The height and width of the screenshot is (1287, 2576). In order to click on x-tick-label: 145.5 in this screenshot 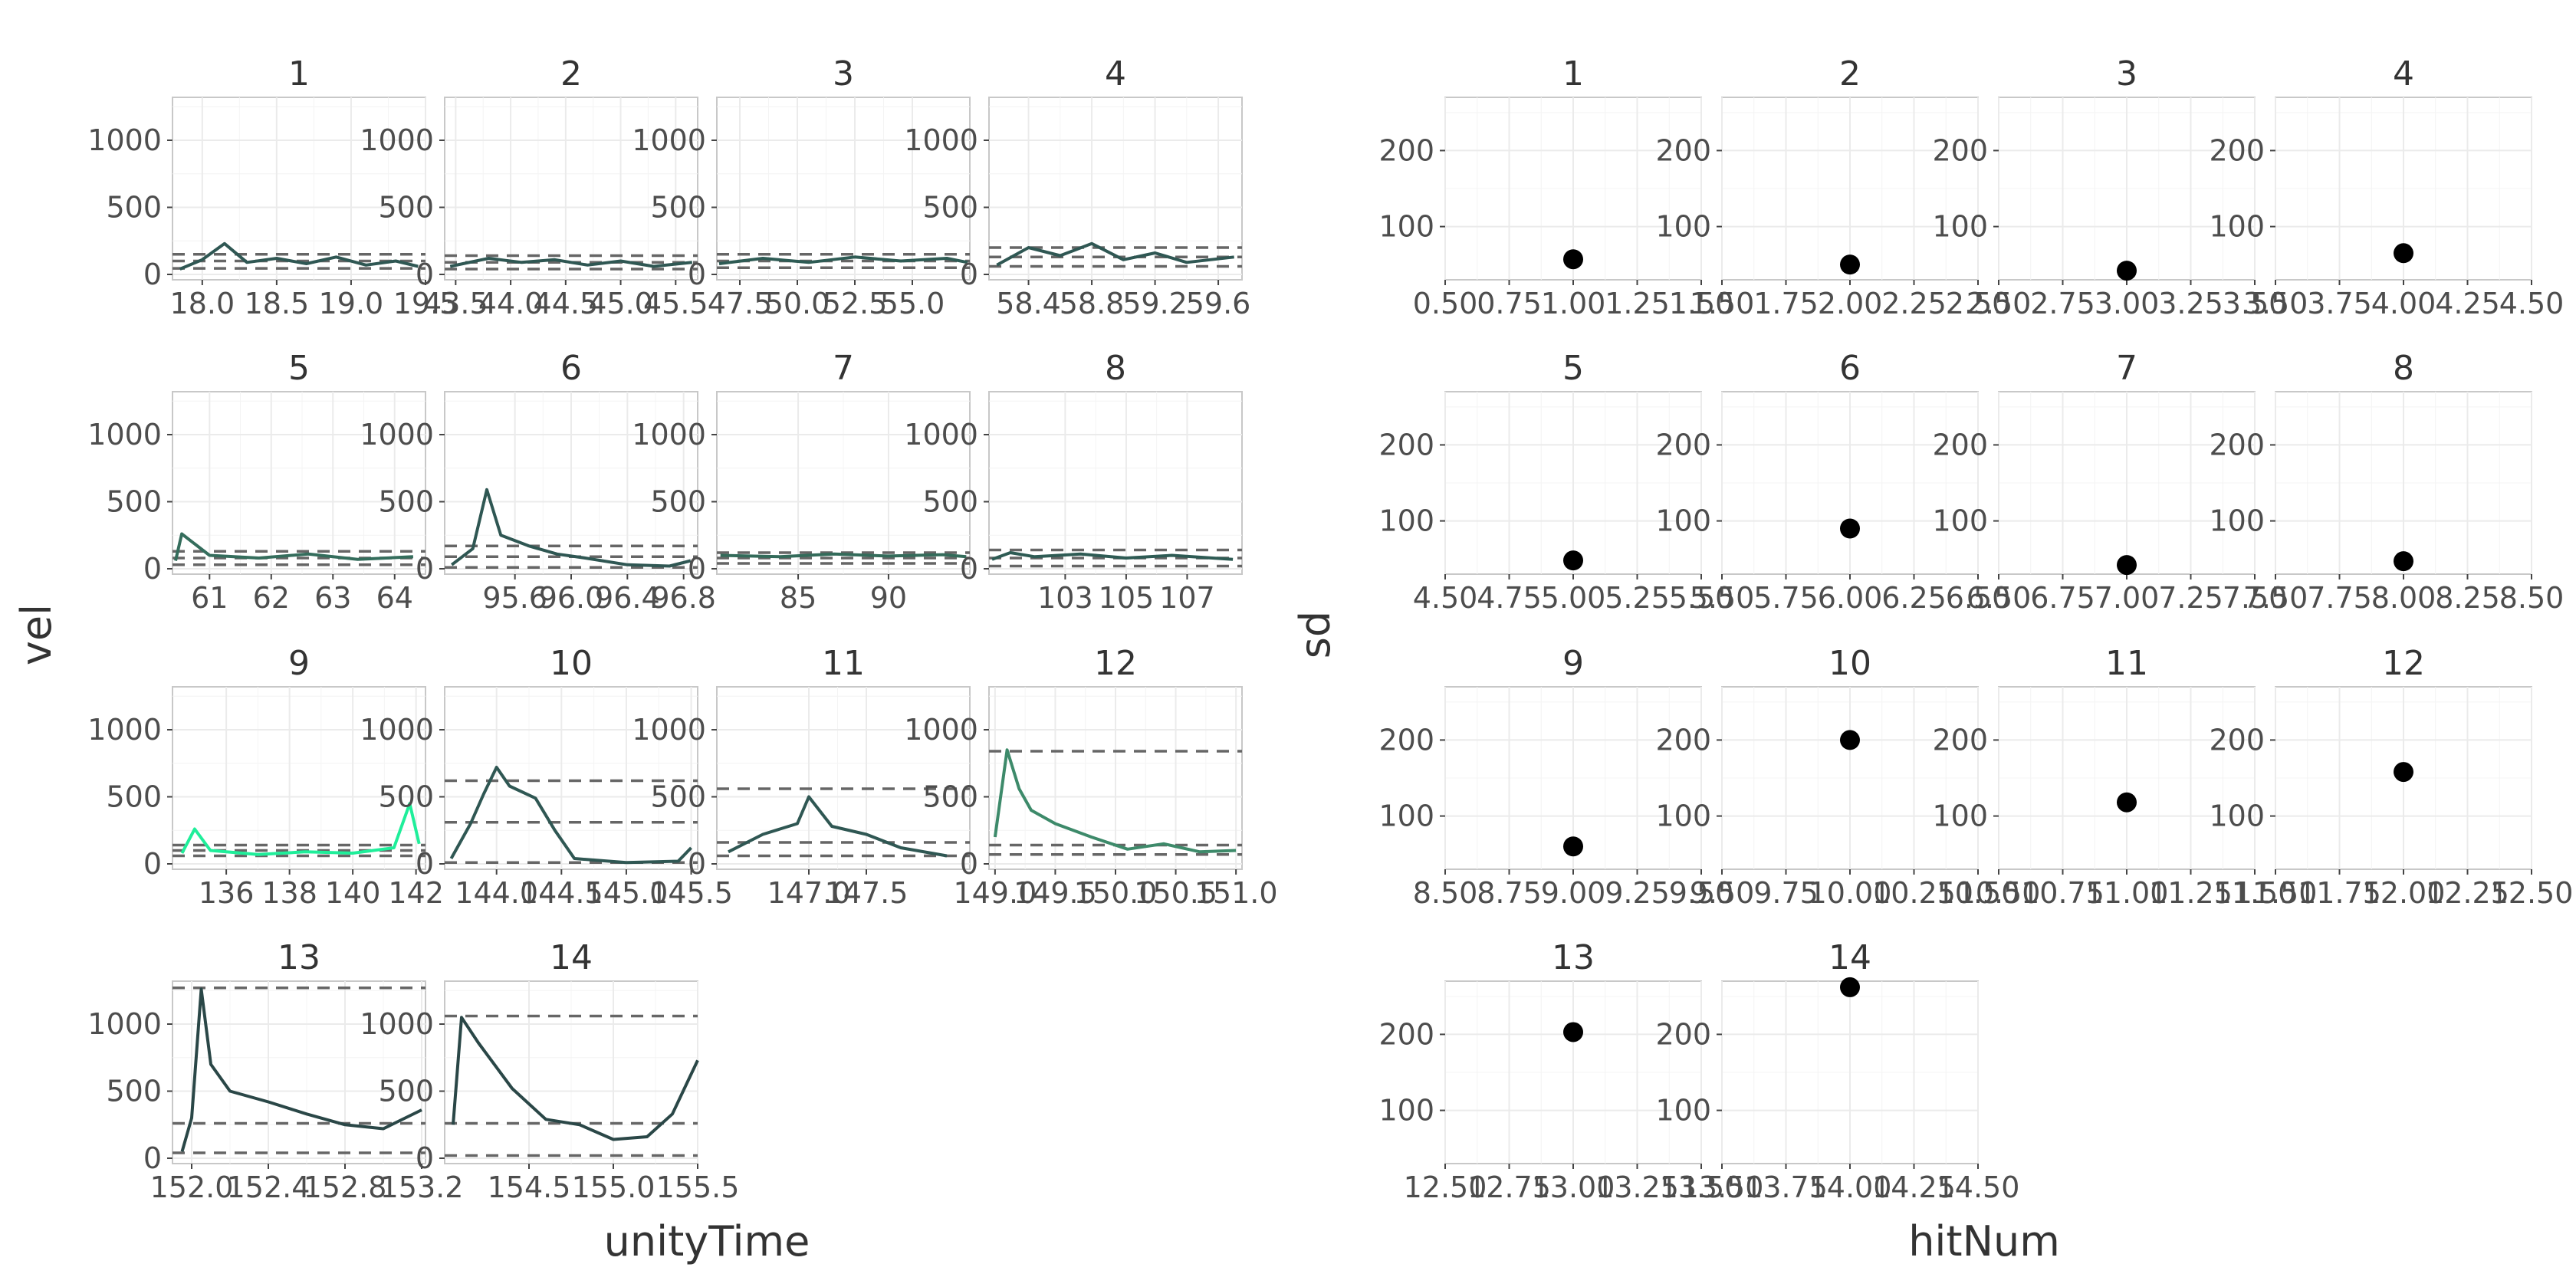, I will do `click(691, 893)`.